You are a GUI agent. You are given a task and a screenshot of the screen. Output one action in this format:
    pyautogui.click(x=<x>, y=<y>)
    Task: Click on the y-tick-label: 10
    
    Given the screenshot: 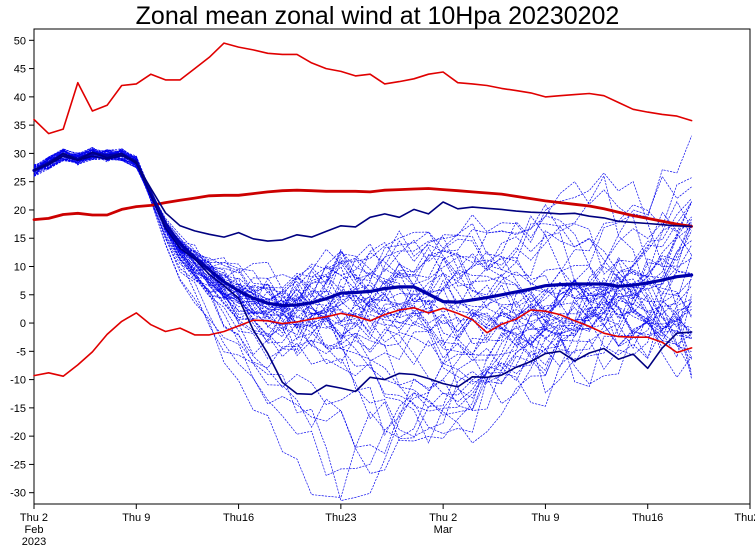 What is the action you would take?
    pyautogui.click(x=20, y=268)
    